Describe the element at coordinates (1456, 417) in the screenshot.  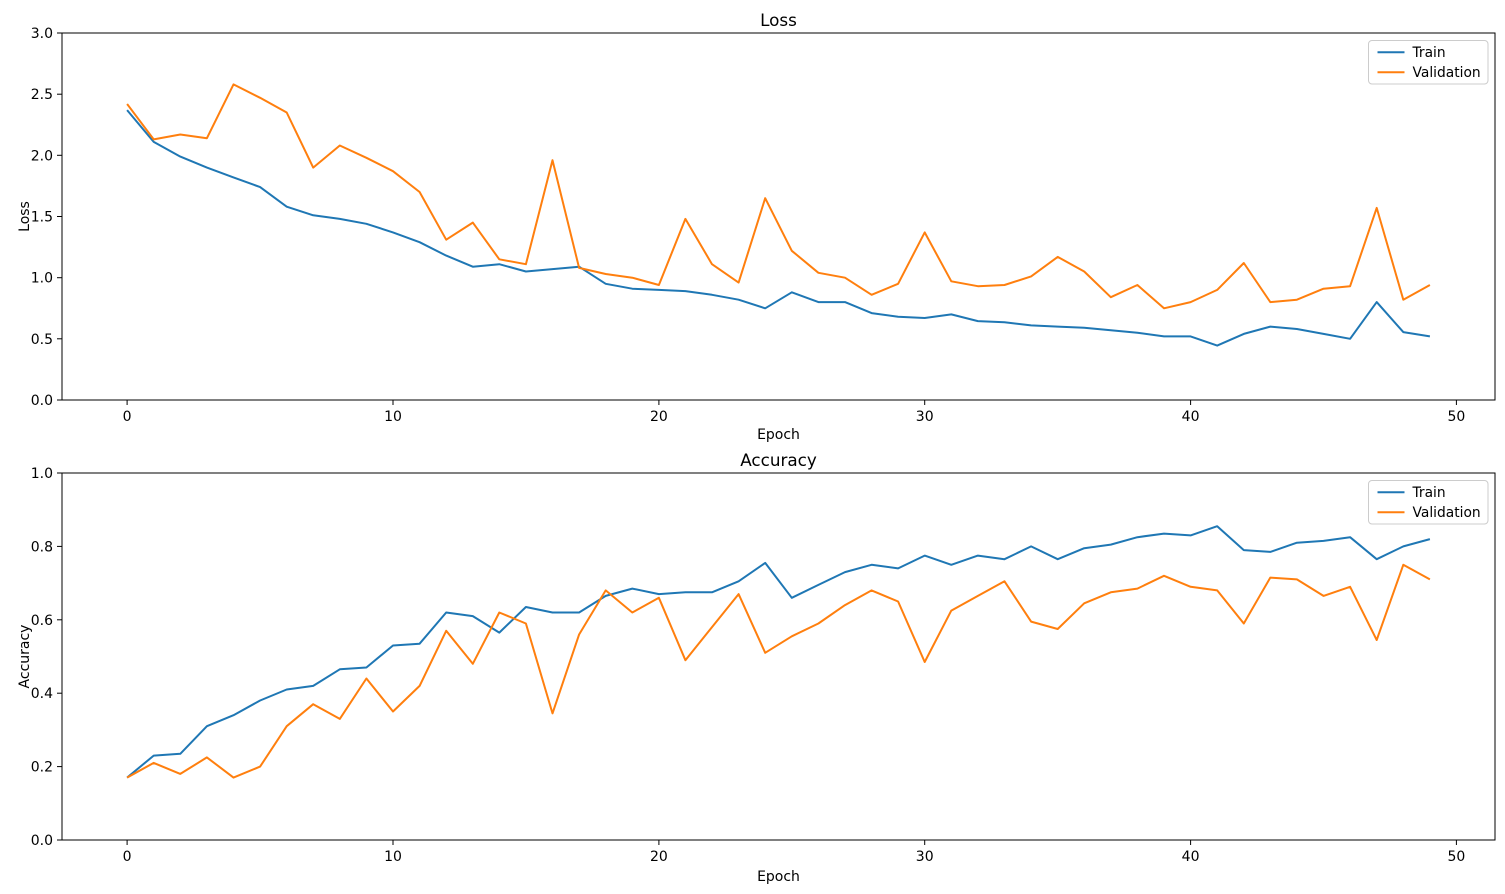
I see `loss-x-tick-label: 50` at that location.